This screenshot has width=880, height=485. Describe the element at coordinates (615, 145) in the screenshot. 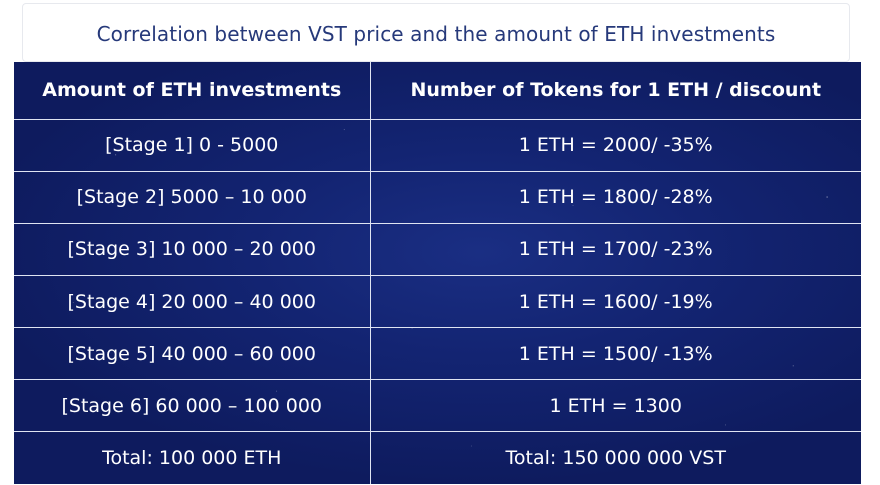

I see `cell-tokens-discount: 1 ETH = 2000/ -35%` at that location.